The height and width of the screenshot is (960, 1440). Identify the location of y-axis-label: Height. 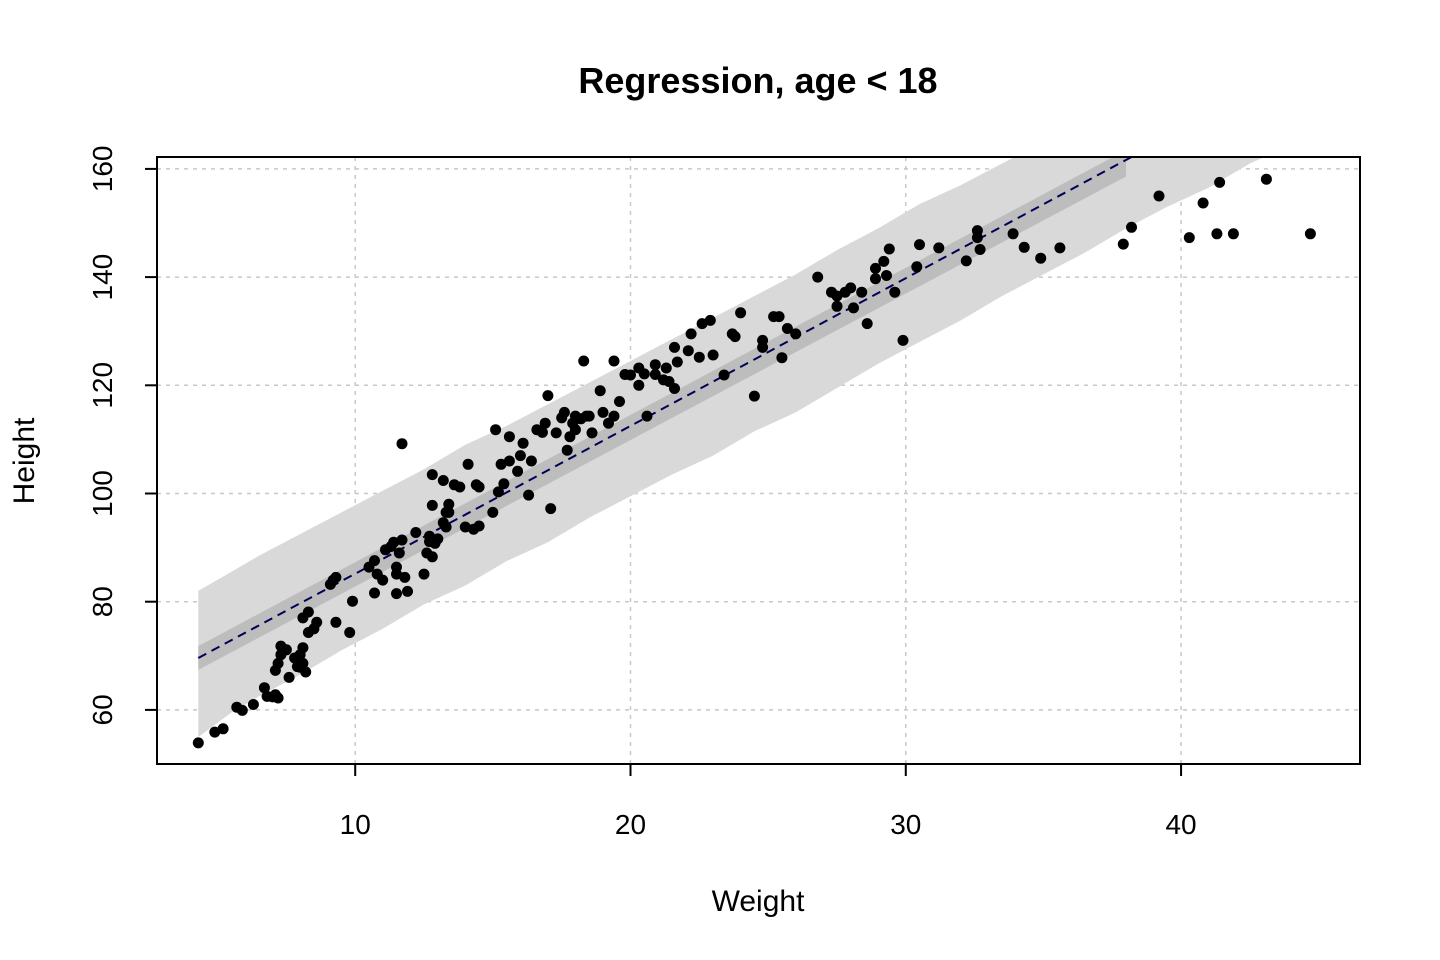
(24, 460).